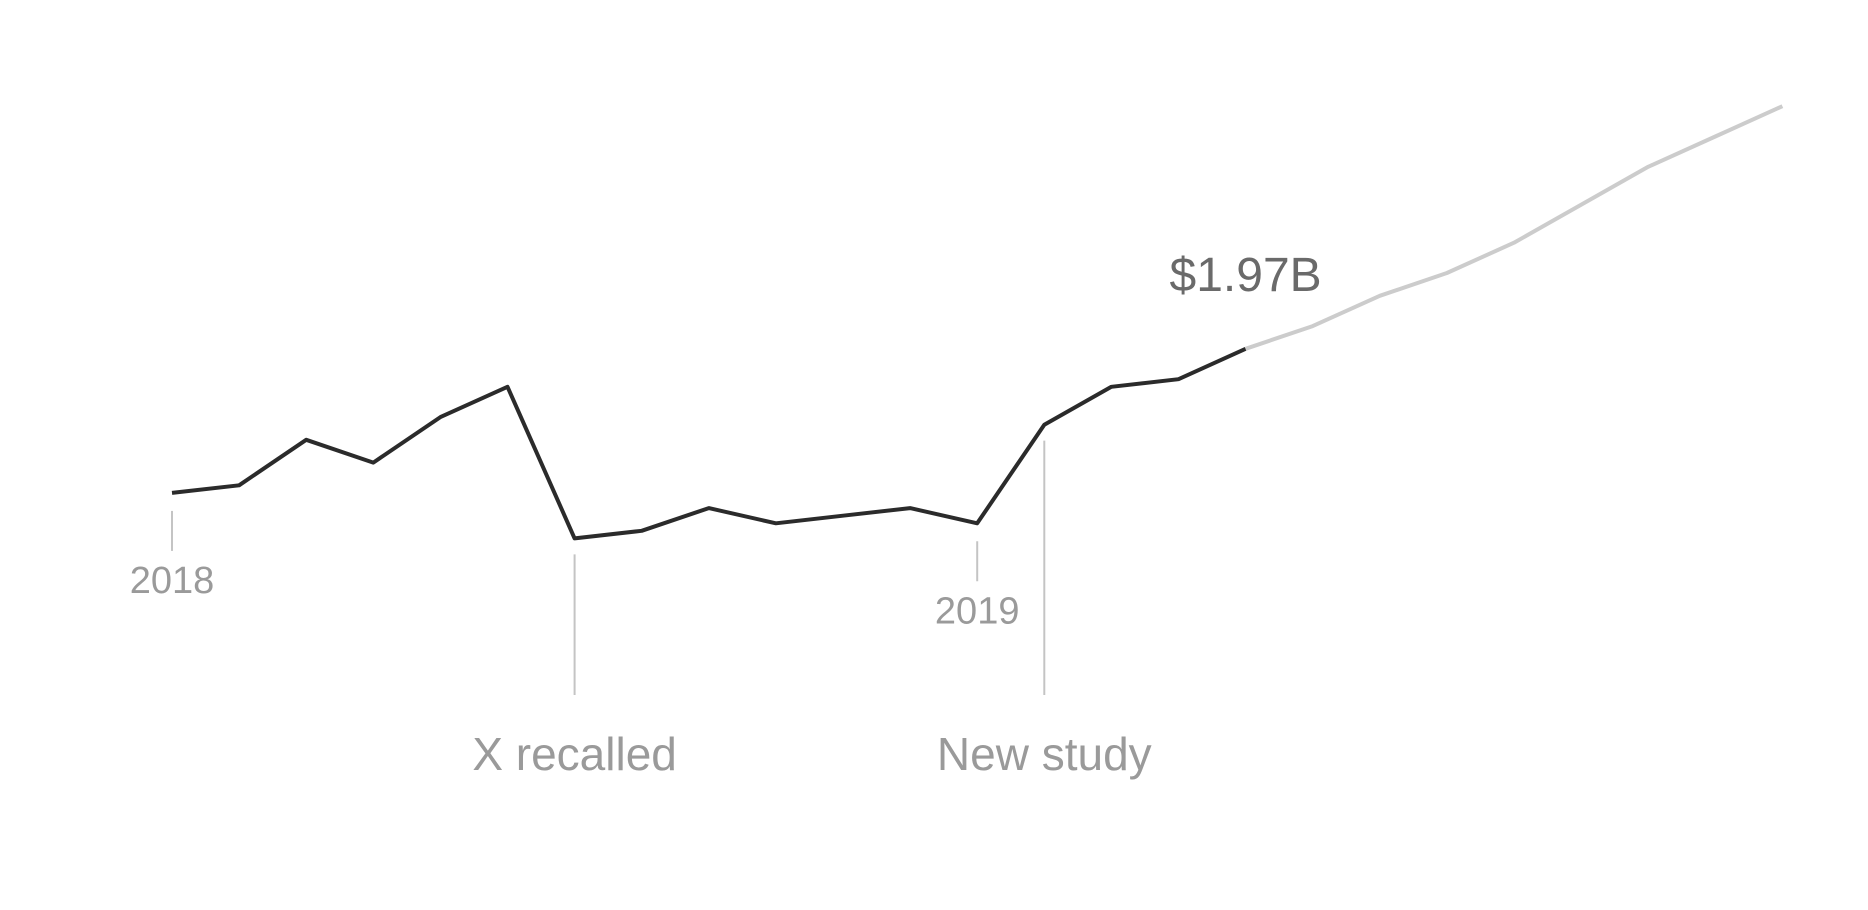 This screenshot has height=910, width=1868. What do you see at coordinates (709, 443) in the screenshot?
I see `series-line-actual` at bounding box center [709, 443].